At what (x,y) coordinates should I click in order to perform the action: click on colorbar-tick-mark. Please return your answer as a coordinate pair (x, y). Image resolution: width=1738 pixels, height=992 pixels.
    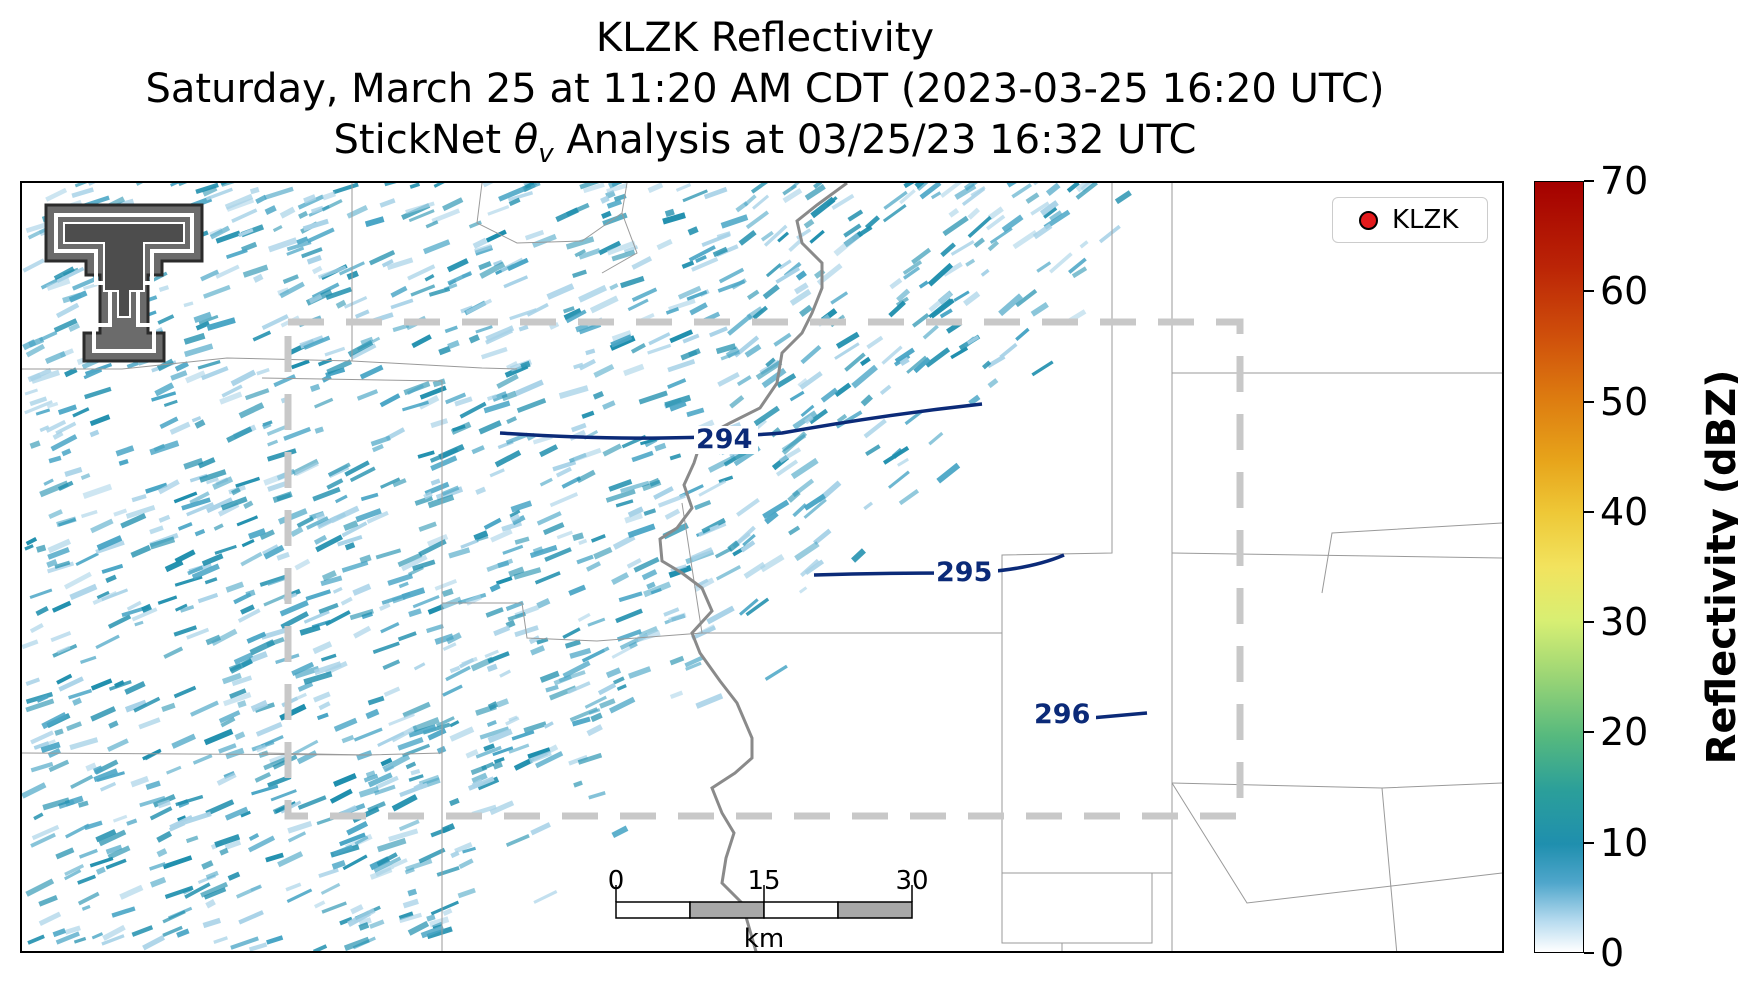
    Looking at the image, I should click on (1589, 181).